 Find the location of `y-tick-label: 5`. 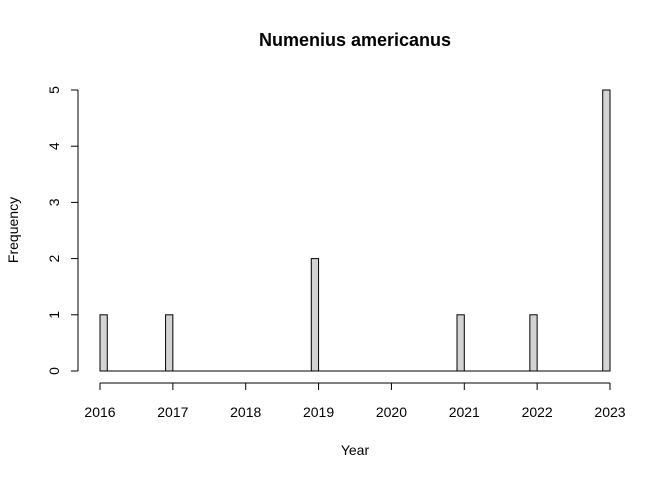

y-tick-label: 5 is located at coordinates (54, 90).